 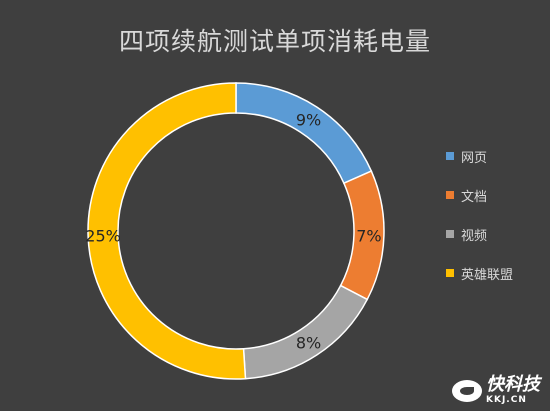 I want to click on legend-label-文档: 文档, so click(x=474, y=197).